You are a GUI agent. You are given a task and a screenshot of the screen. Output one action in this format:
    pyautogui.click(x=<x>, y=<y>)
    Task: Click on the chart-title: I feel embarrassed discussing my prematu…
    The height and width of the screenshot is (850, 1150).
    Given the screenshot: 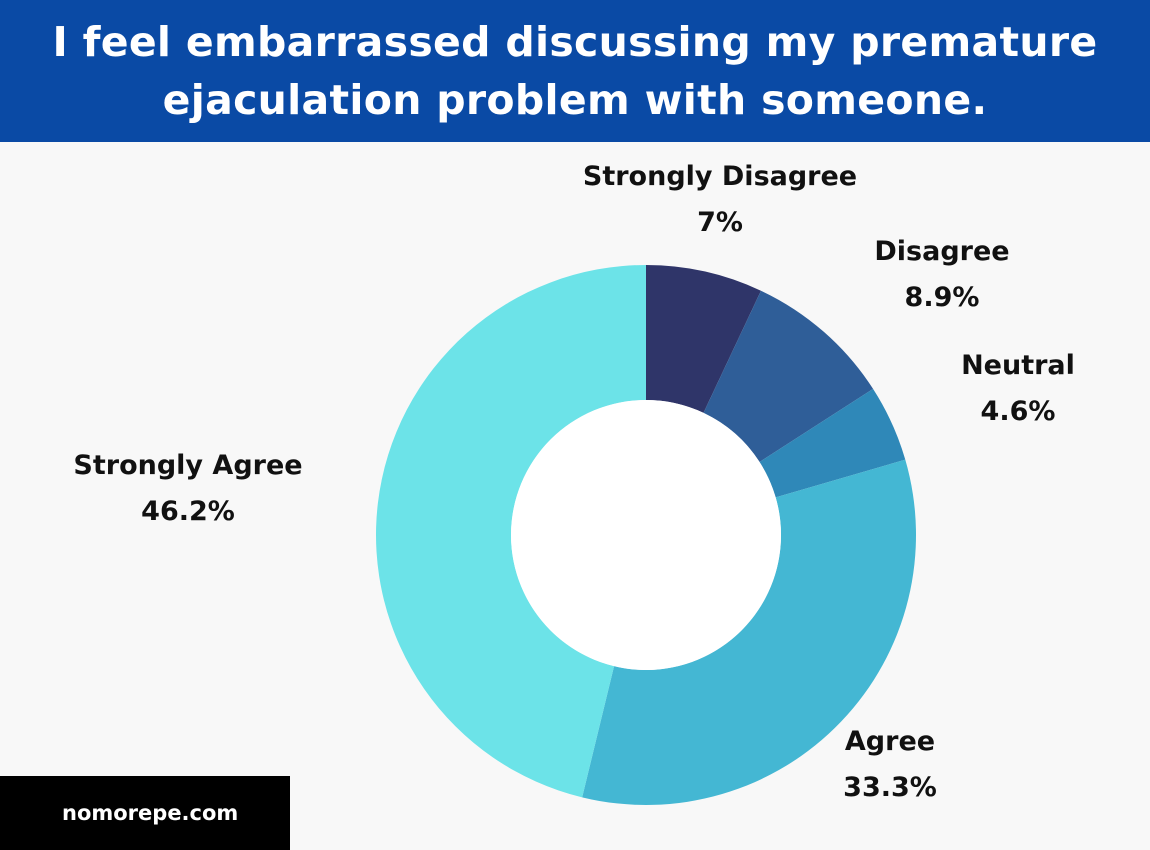 What is the action you would take?
    pyautogui.click(x=575, y=71)
    